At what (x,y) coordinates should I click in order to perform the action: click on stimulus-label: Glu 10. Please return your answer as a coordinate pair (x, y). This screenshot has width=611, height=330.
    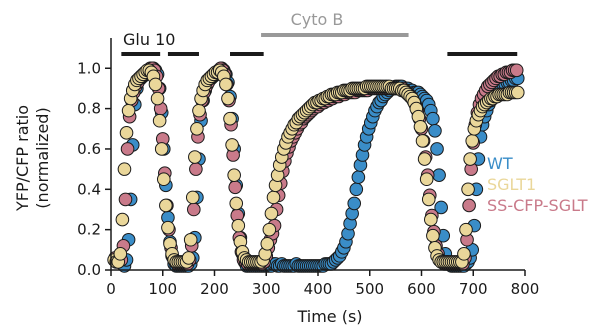
    Looking at the image, I should click on (149, 39).